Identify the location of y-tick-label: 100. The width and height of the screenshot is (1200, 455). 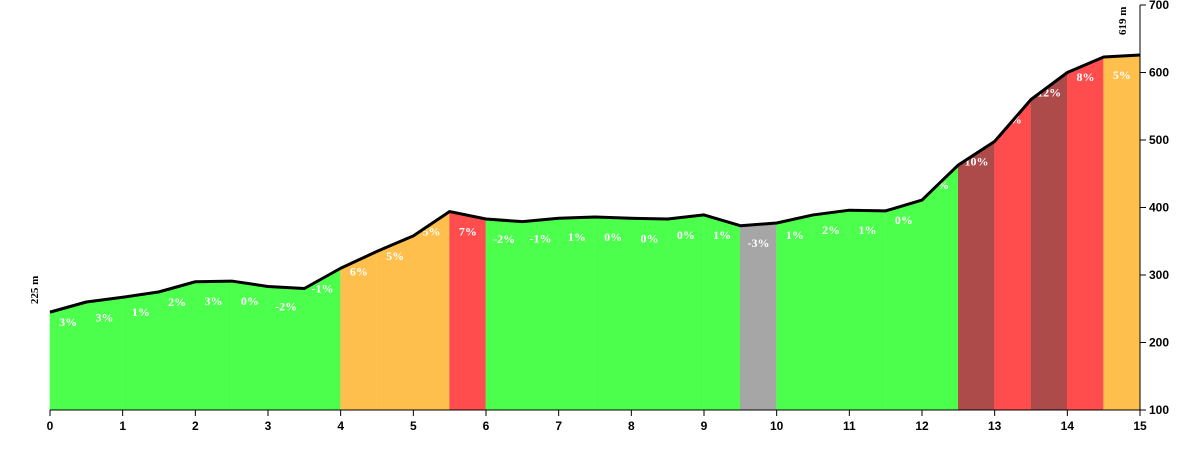
(1159, 410).